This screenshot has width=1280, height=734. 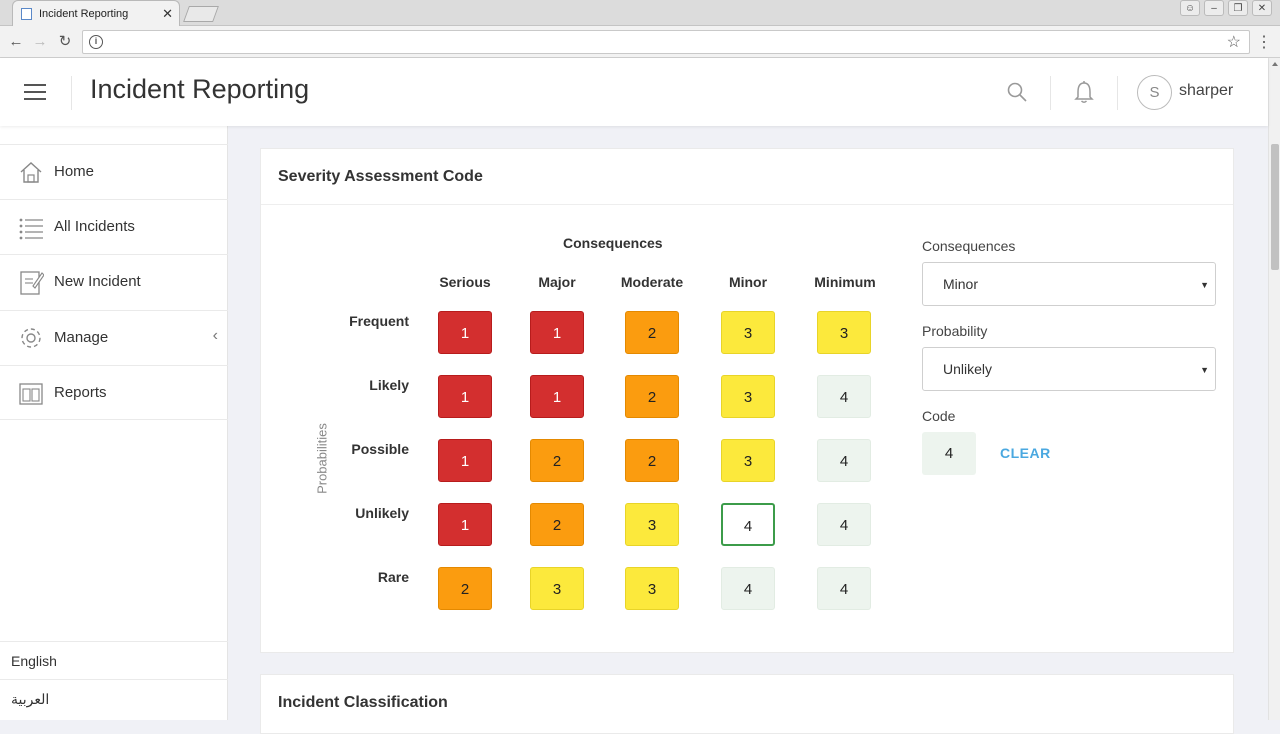 What do you see at coordinates (969, 246) in the screenshot?
I see `consequences-label: Consequences` at bounding box center [969, 246].